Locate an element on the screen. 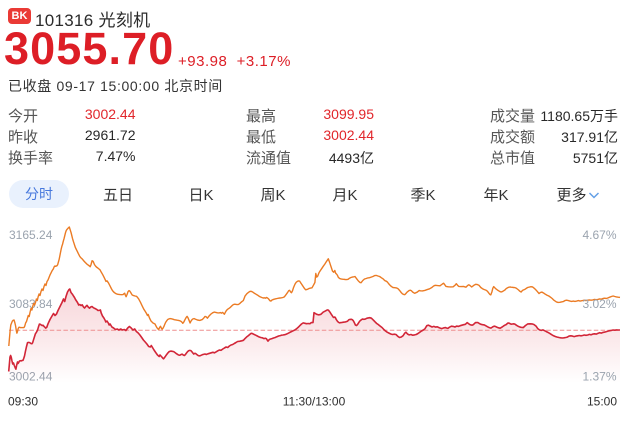 The image size is (626, 424). svg-text: 3165.24 is located at coordinates (31, 235).